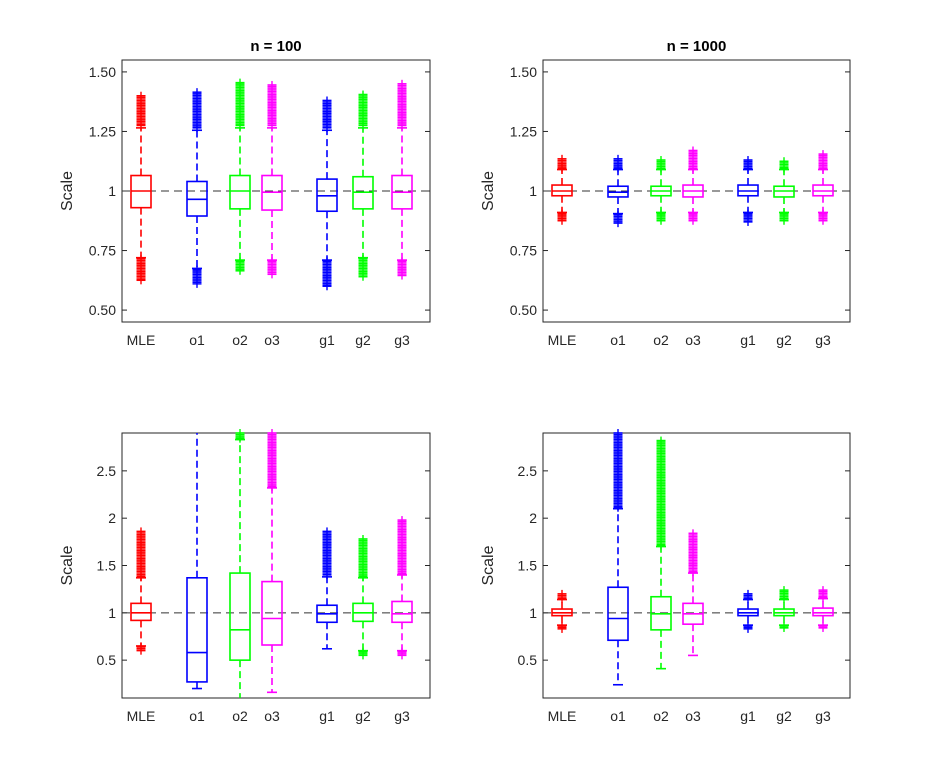 The width and height of the screenshot is (943, 784). I want to click on y-tick-label: 1.50, so click(523, 72).